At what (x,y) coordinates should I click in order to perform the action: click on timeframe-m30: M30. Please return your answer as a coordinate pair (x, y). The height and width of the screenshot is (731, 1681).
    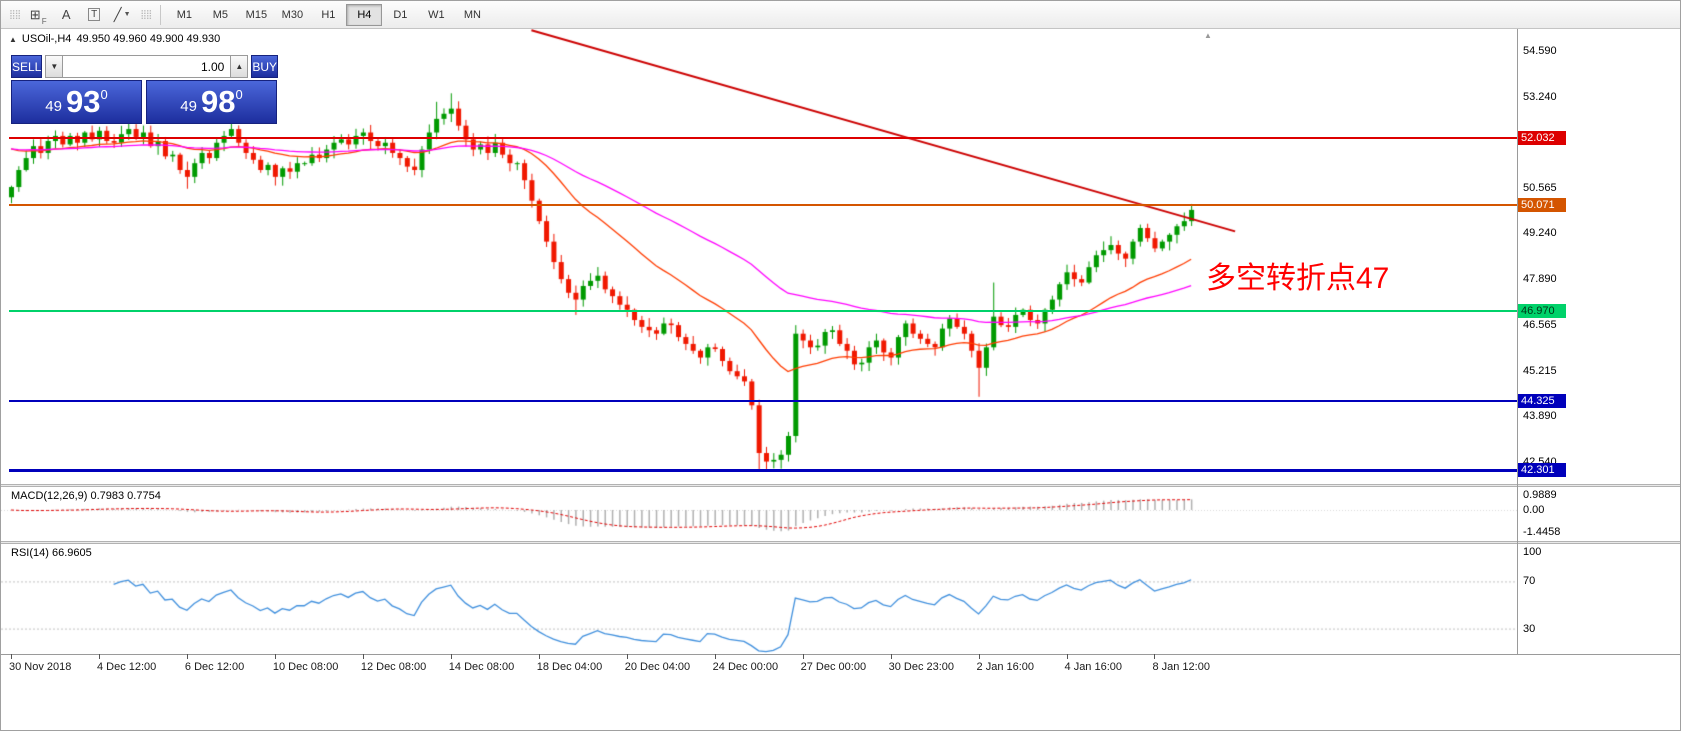
    Looking at the image, I should click on (292, 14).